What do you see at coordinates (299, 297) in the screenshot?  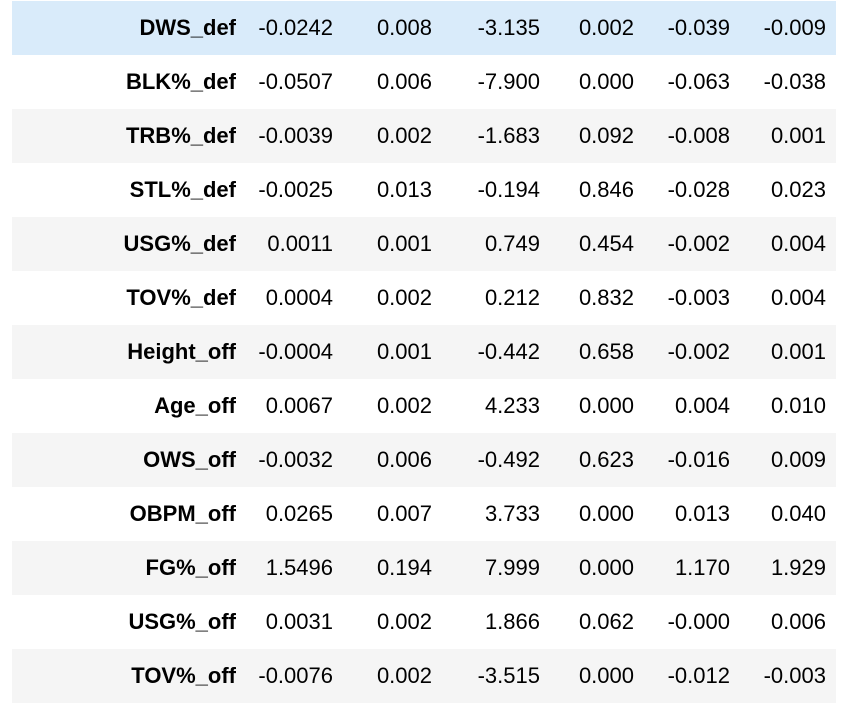 I see `table-cell: 0.0004` at bounding box center [299, 297].